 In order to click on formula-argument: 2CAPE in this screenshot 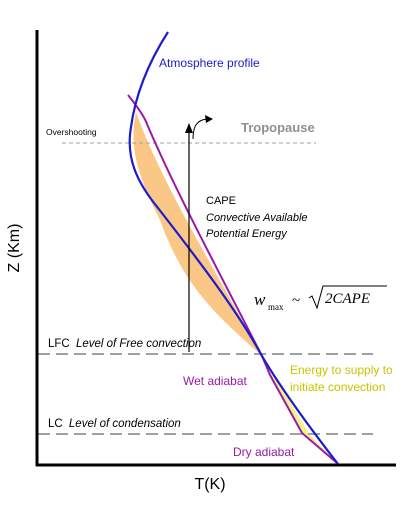, I will do `click(347, 299)`.